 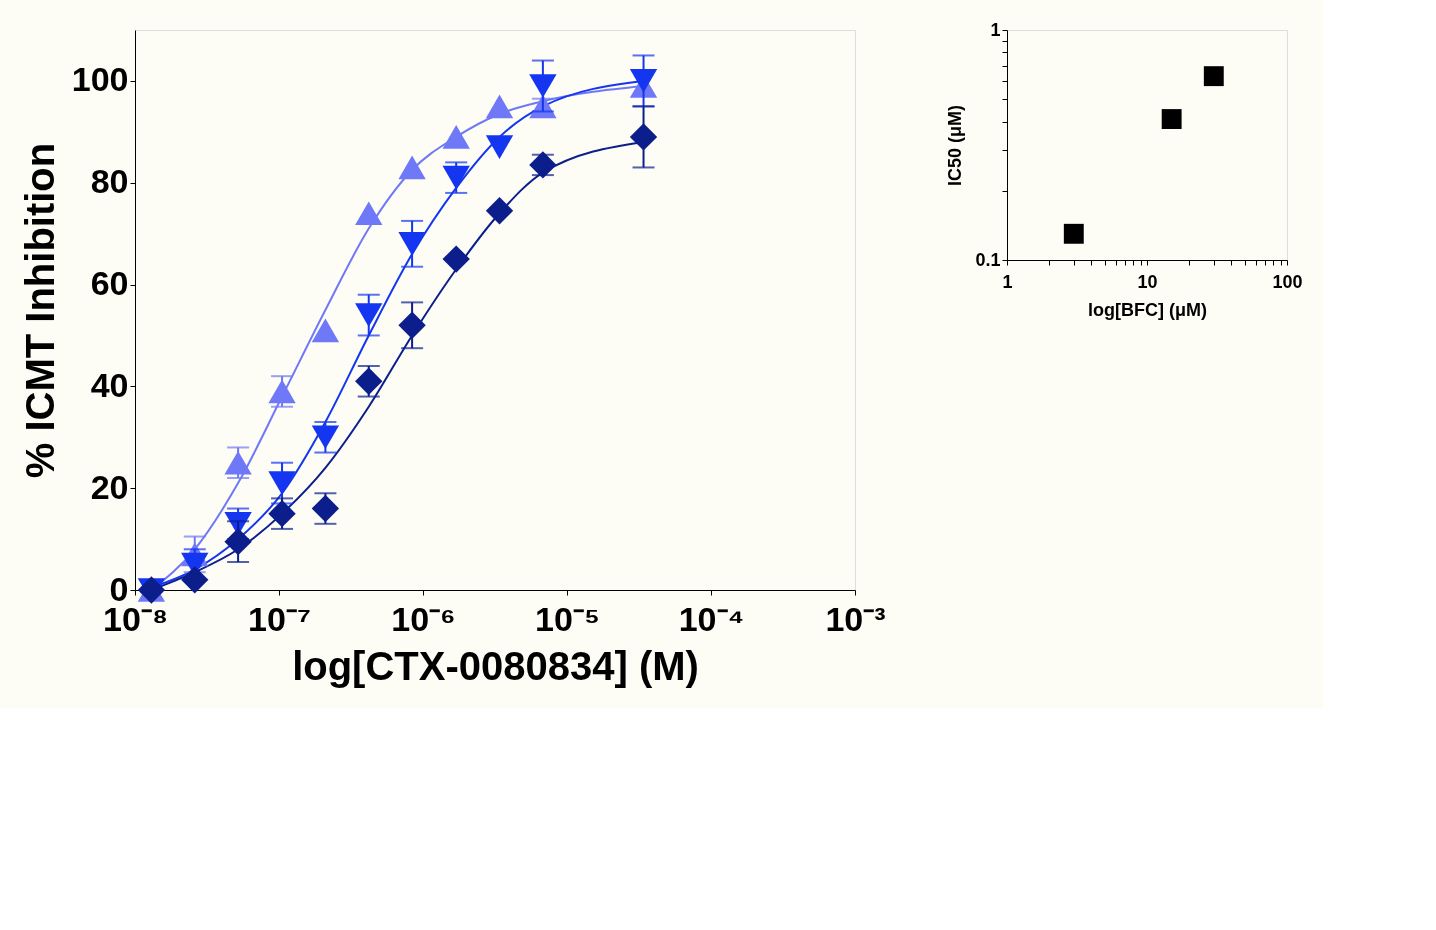 I want to click on y-axis-title: IC50 (μM), so click(x=955, y=145).